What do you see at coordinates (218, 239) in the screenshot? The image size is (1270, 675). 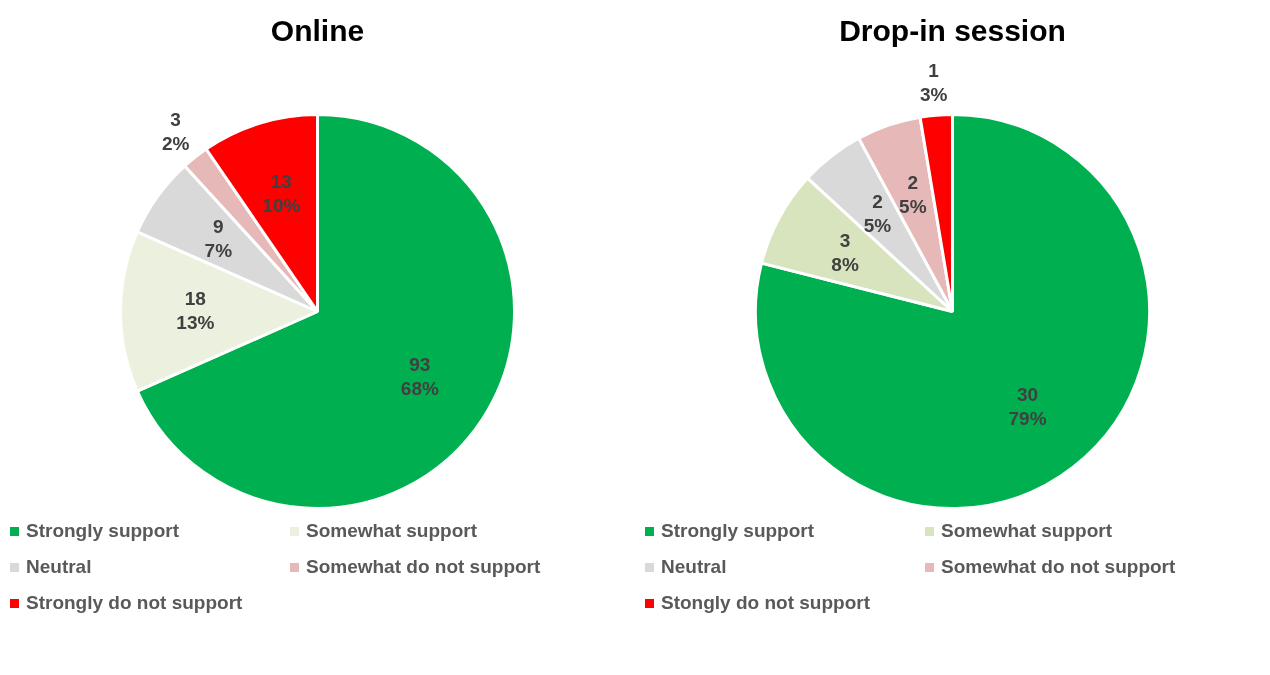 I see `data-label: 9 7%` at bounding box center [218, 239].